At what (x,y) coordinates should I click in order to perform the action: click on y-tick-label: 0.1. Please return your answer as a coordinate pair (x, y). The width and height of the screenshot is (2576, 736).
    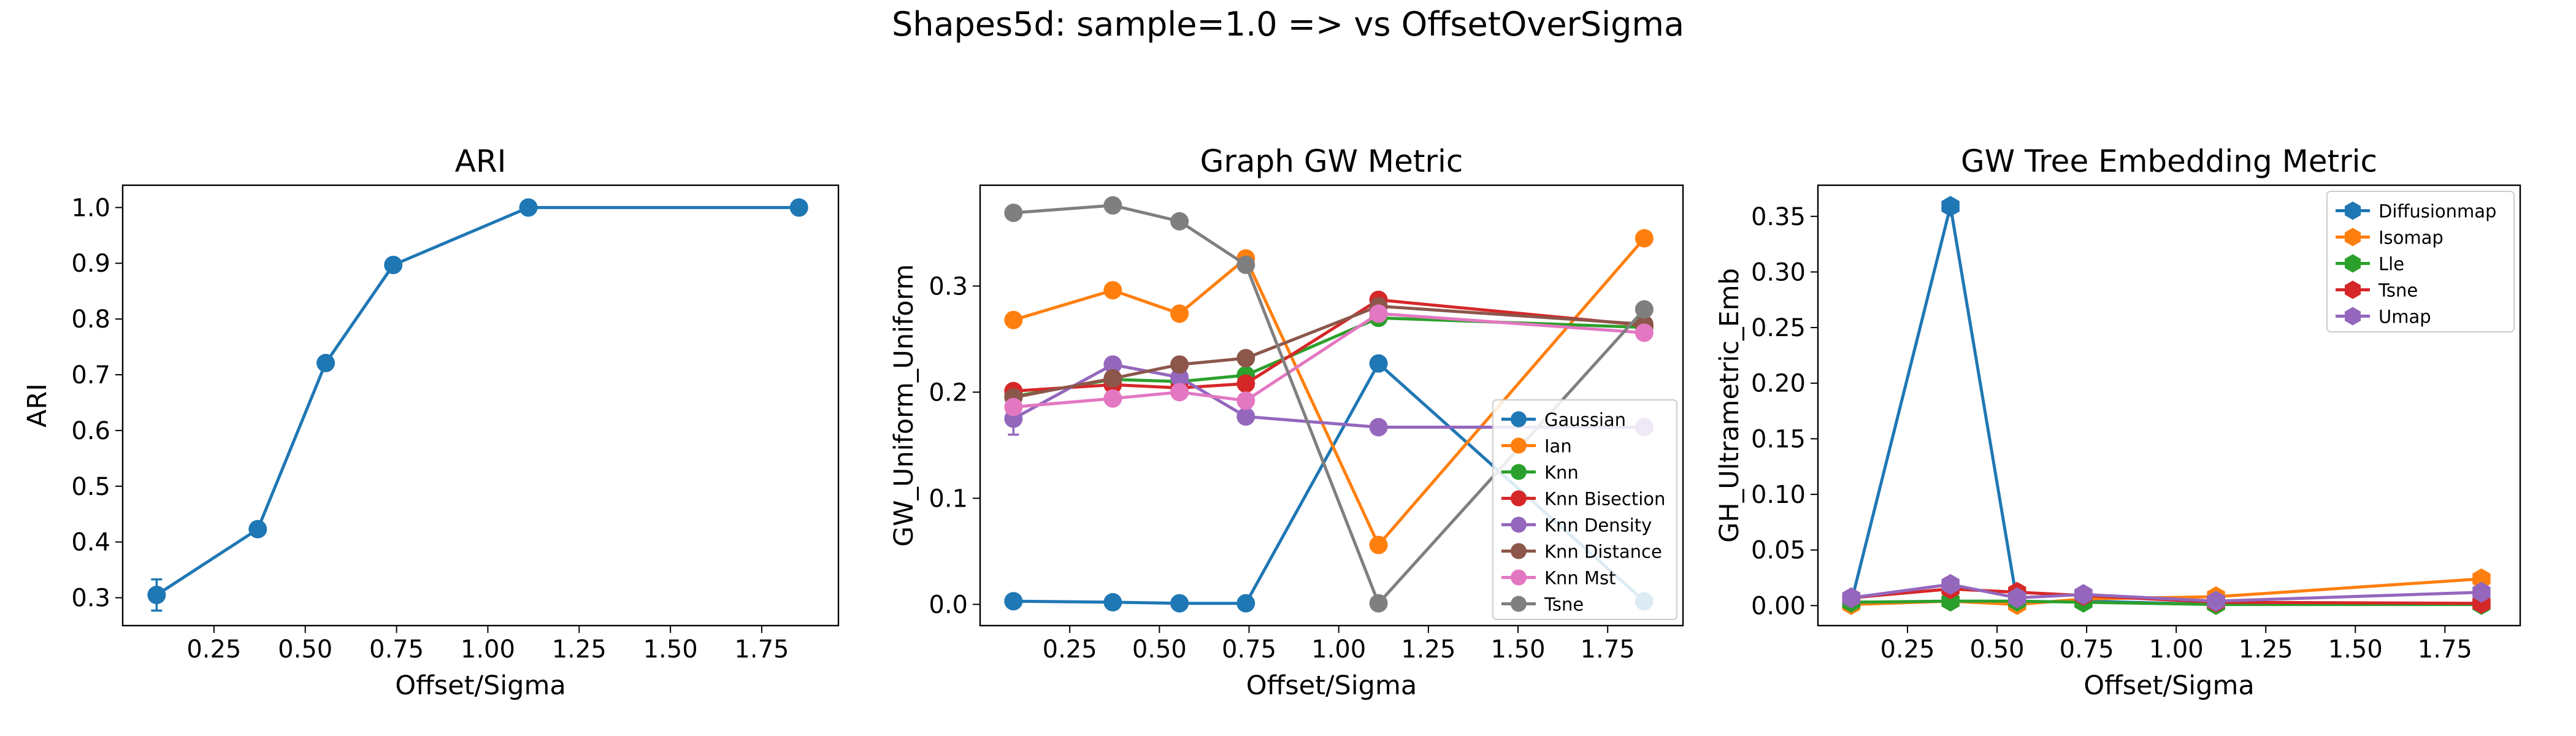
    Looking at the image, I should click on (948, 499).